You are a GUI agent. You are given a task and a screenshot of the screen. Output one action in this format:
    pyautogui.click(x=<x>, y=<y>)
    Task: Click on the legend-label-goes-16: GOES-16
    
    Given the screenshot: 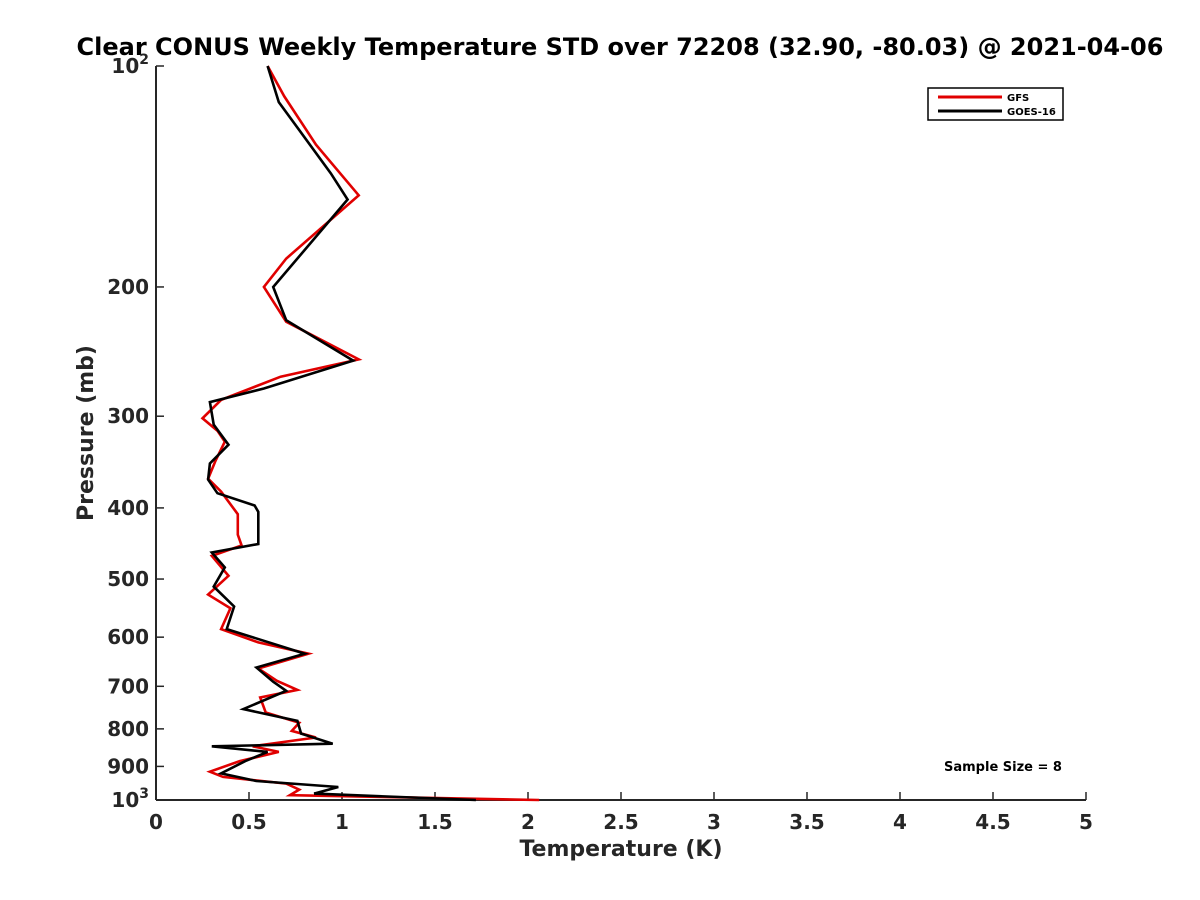 What is the action you would take?
    pyautogui.click(x=1031, y=112)
    